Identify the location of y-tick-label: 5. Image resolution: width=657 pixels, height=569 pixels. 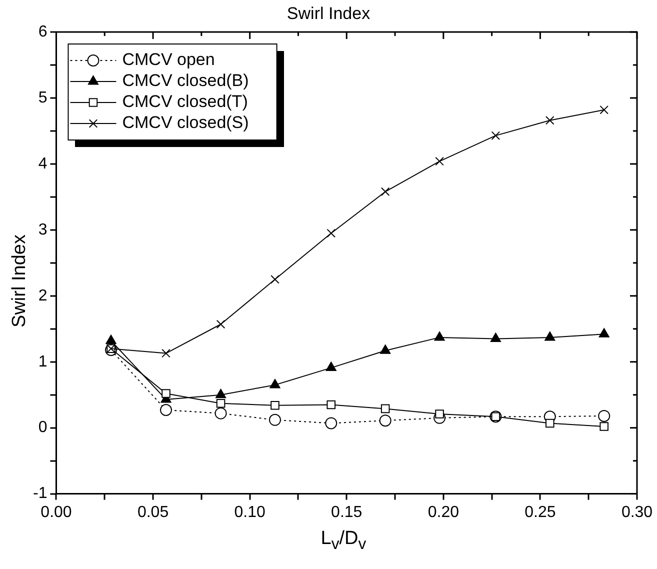
(43, 97).